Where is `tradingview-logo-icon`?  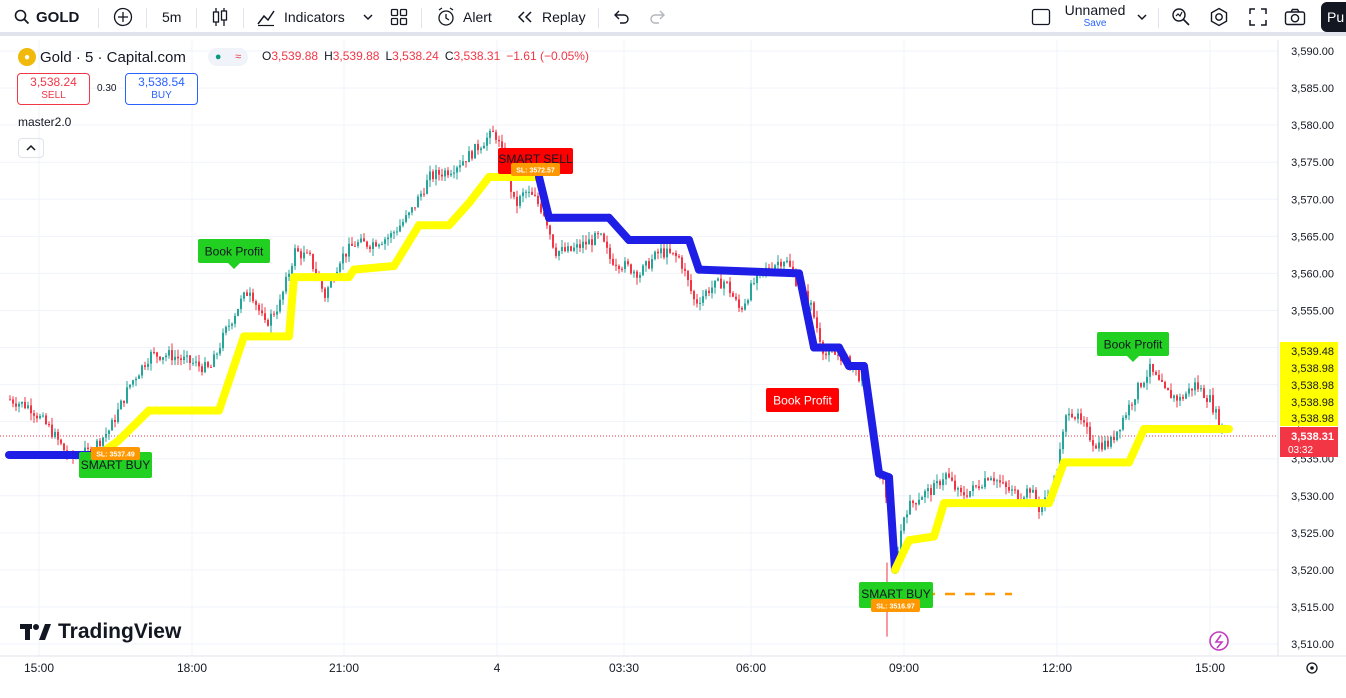 tradingview-logo-icon is located at coordinates (35, 632).